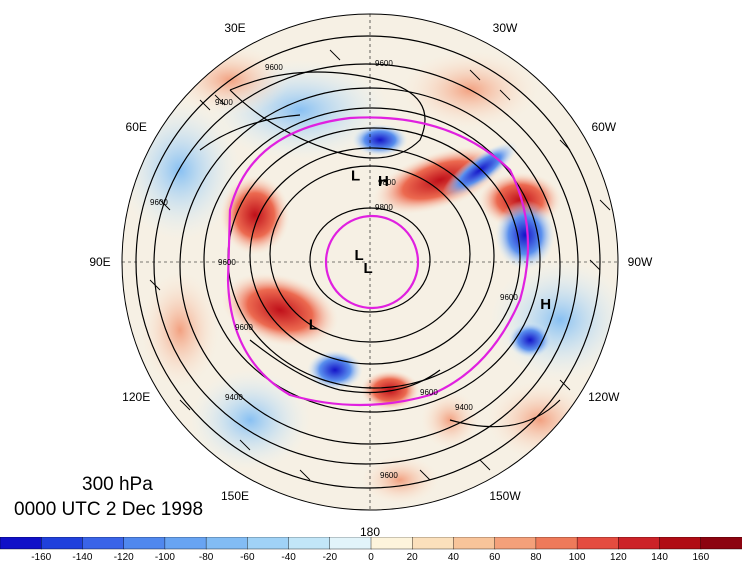  What do you see at coordinates (235, 496) in the screenshot?
I see `longitude-label: 150E` at bounding box center [235, 496].